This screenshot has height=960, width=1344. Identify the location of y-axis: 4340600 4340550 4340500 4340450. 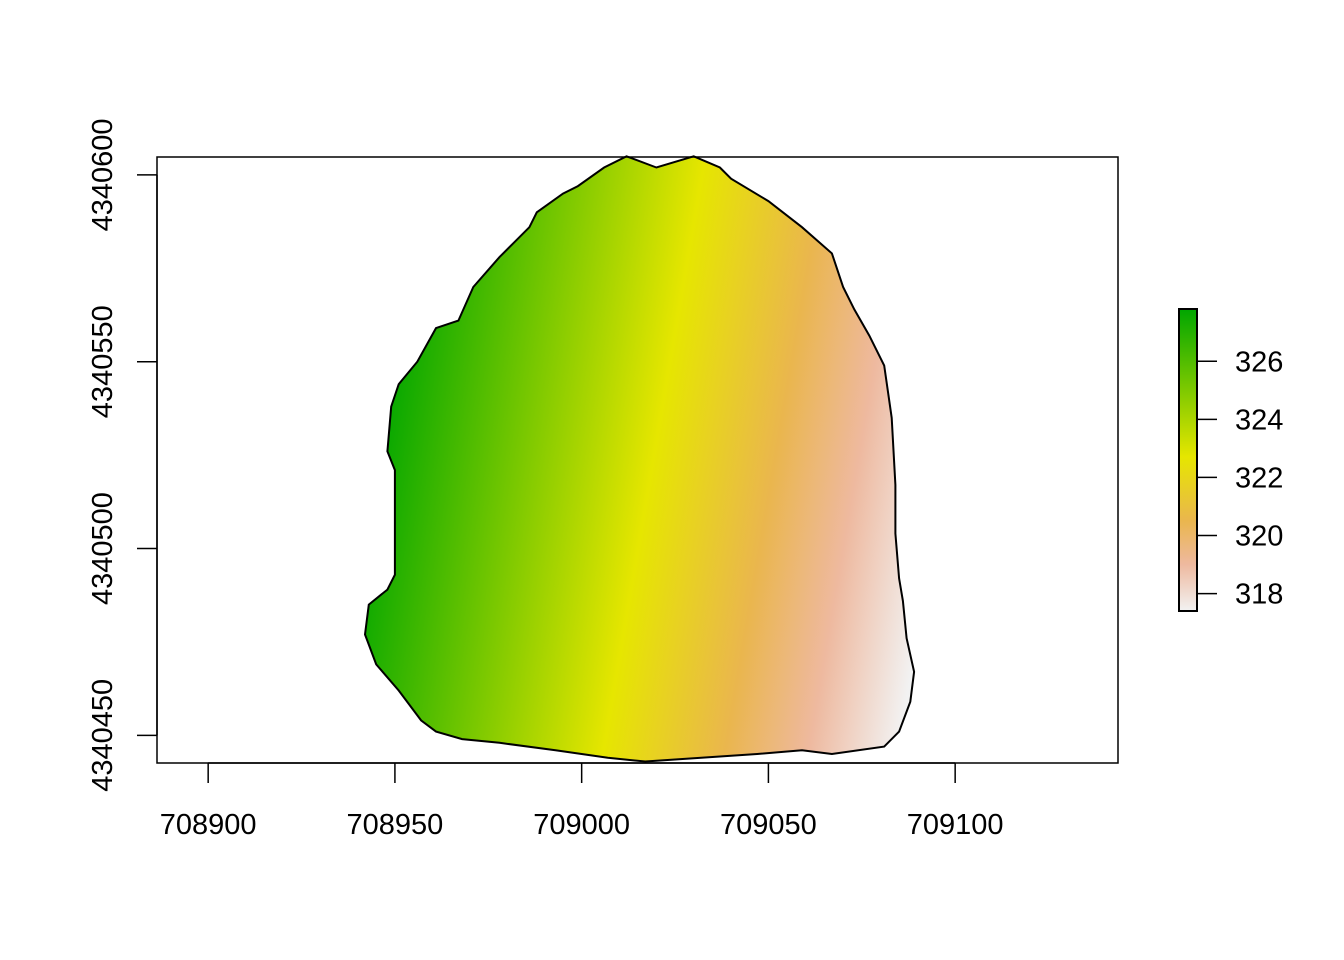
(122, 455).